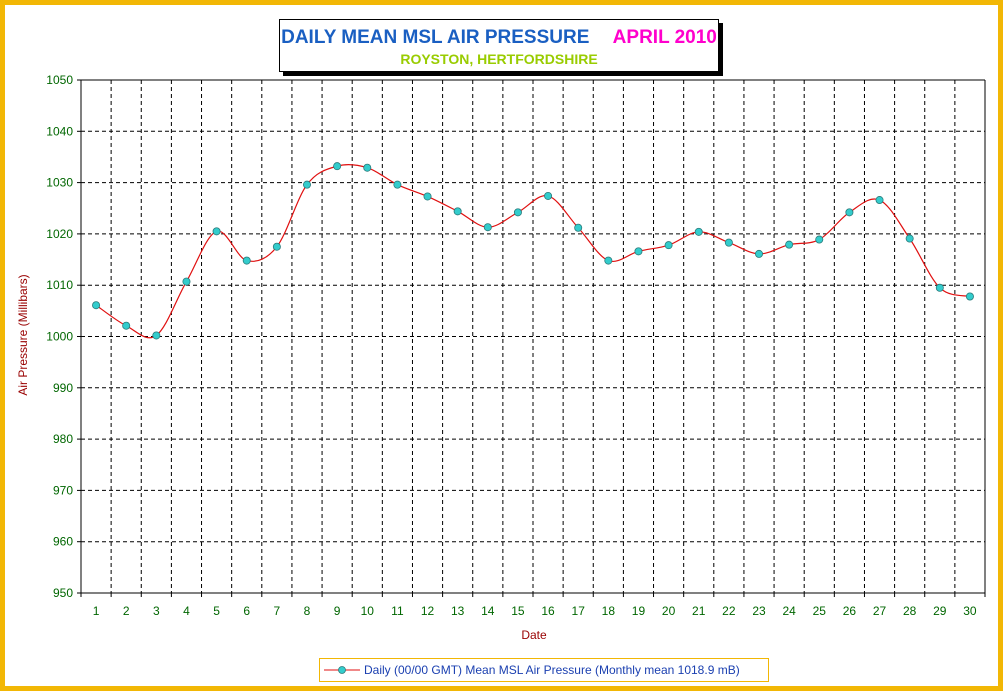 Image resolution: width=1003 pixels, height=691 pixels. Describe the element at coordinates (759, 611) in the screenshot. I see `x-tick-label: 23` at that location.